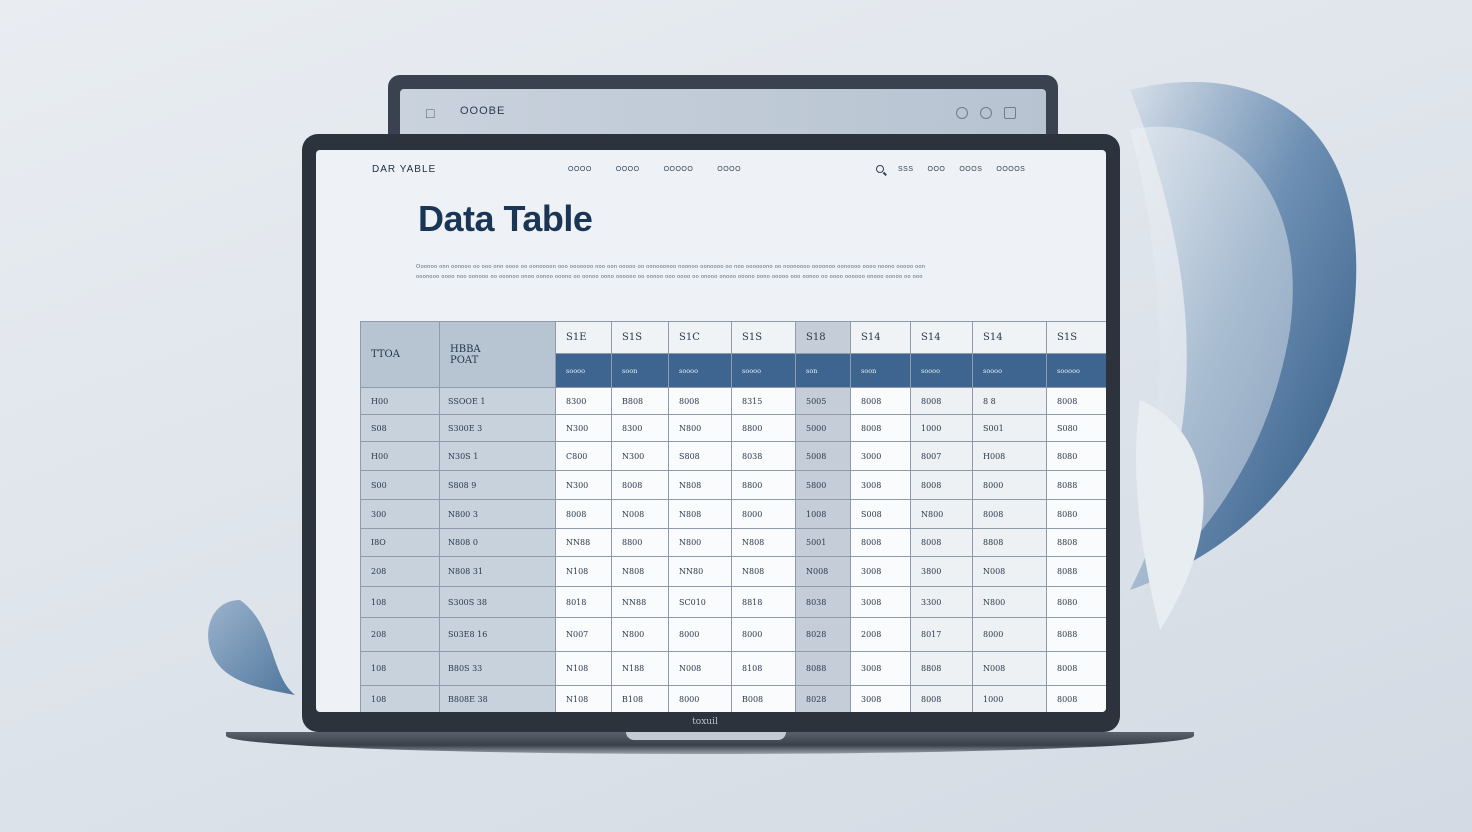 This screenshot has width=1472, height=832. What do you see at coordinates (400, 456) in the screenshot?
I see `row-label-cell: H00` at bounding box center [400, 456].